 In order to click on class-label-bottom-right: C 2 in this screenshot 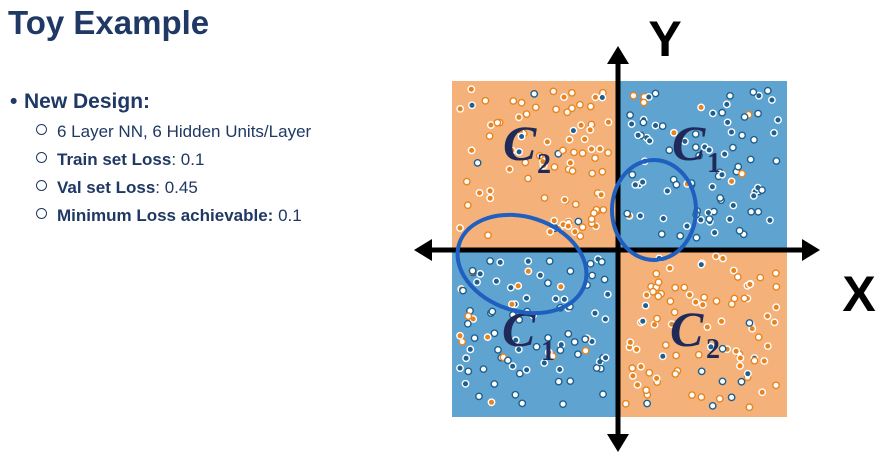, I will do `click(695, 333)`.